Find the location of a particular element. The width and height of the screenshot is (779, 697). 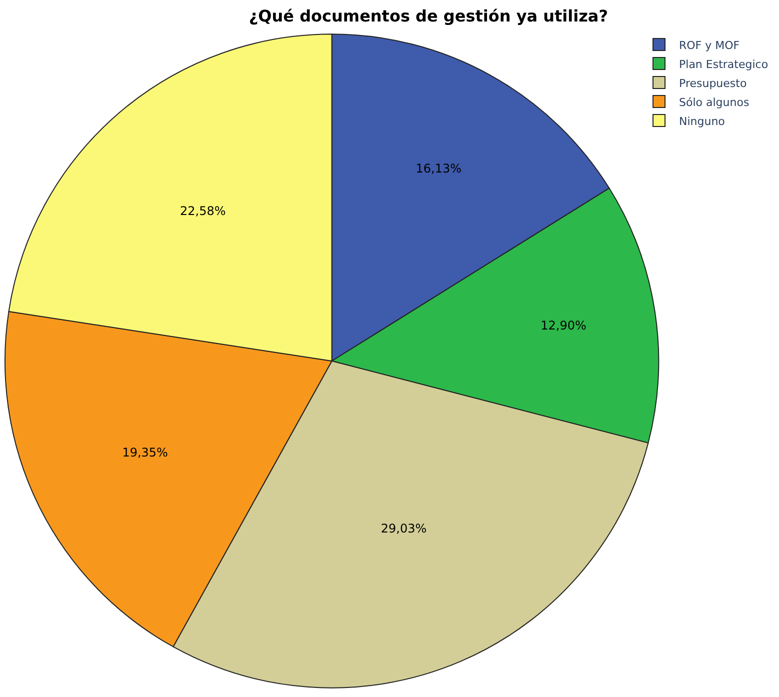

legend-label: Plan Estrategico is located at coordinates (723, 64).